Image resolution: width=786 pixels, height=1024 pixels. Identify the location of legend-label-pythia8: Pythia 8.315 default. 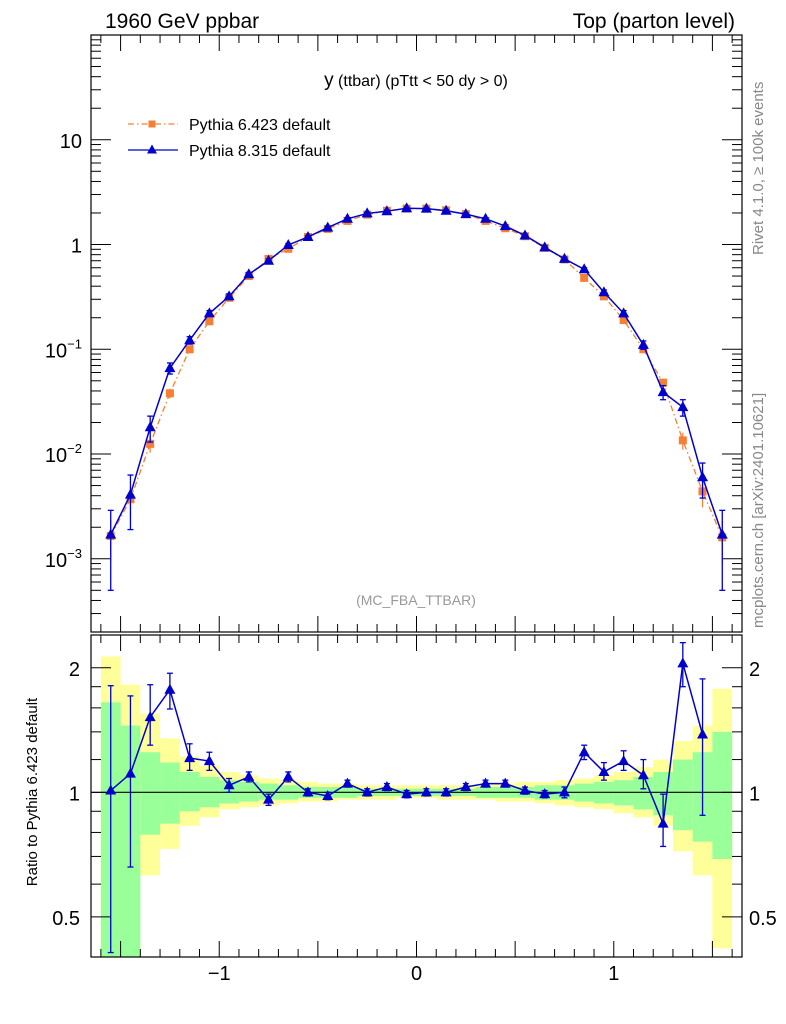
(260, 151).